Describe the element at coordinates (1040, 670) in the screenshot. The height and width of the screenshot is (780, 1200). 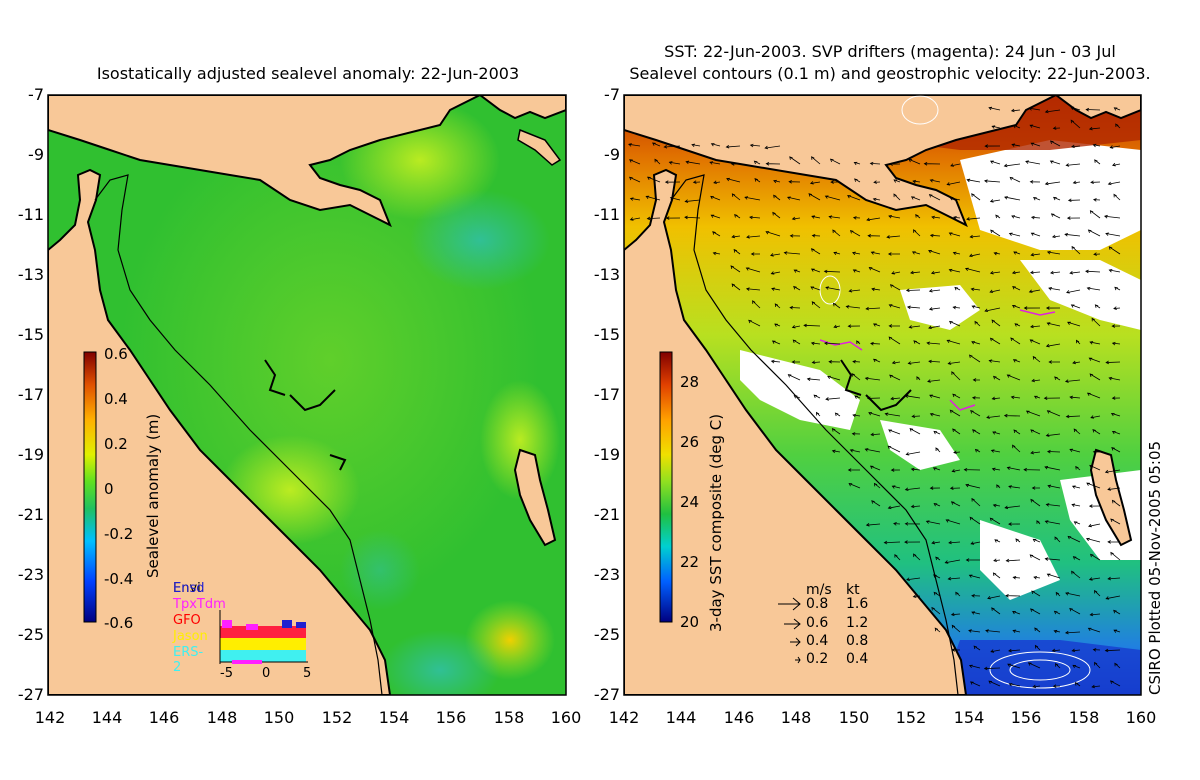
I see `ssh-contour` at that location.